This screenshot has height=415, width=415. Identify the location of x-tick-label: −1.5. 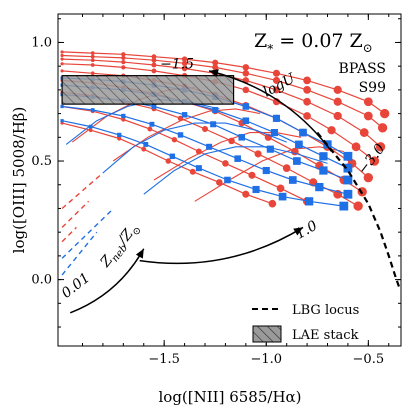
(164, 359).